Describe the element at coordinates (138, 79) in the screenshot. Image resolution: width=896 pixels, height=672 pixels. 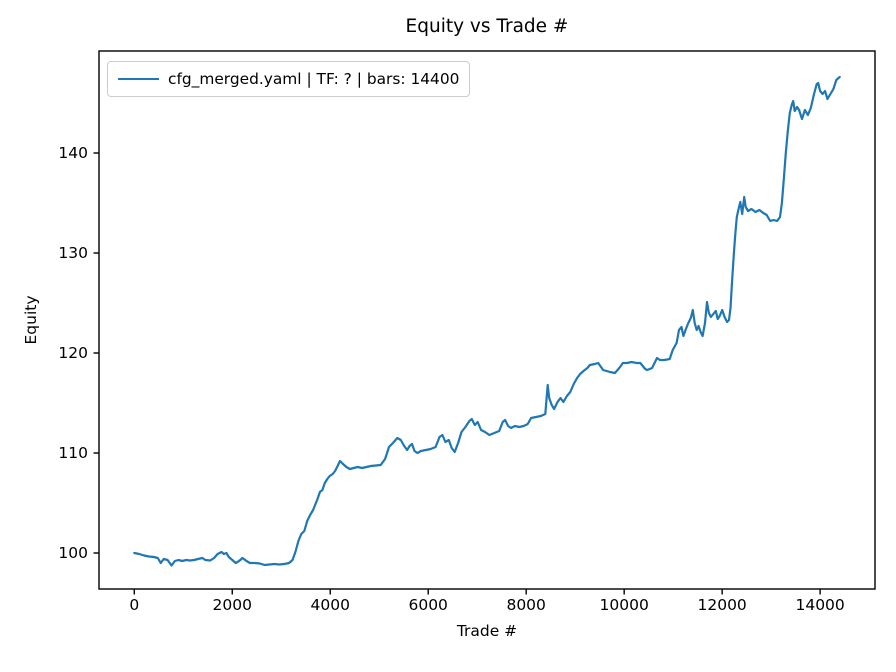
I see `legend-line-sample` at that location.